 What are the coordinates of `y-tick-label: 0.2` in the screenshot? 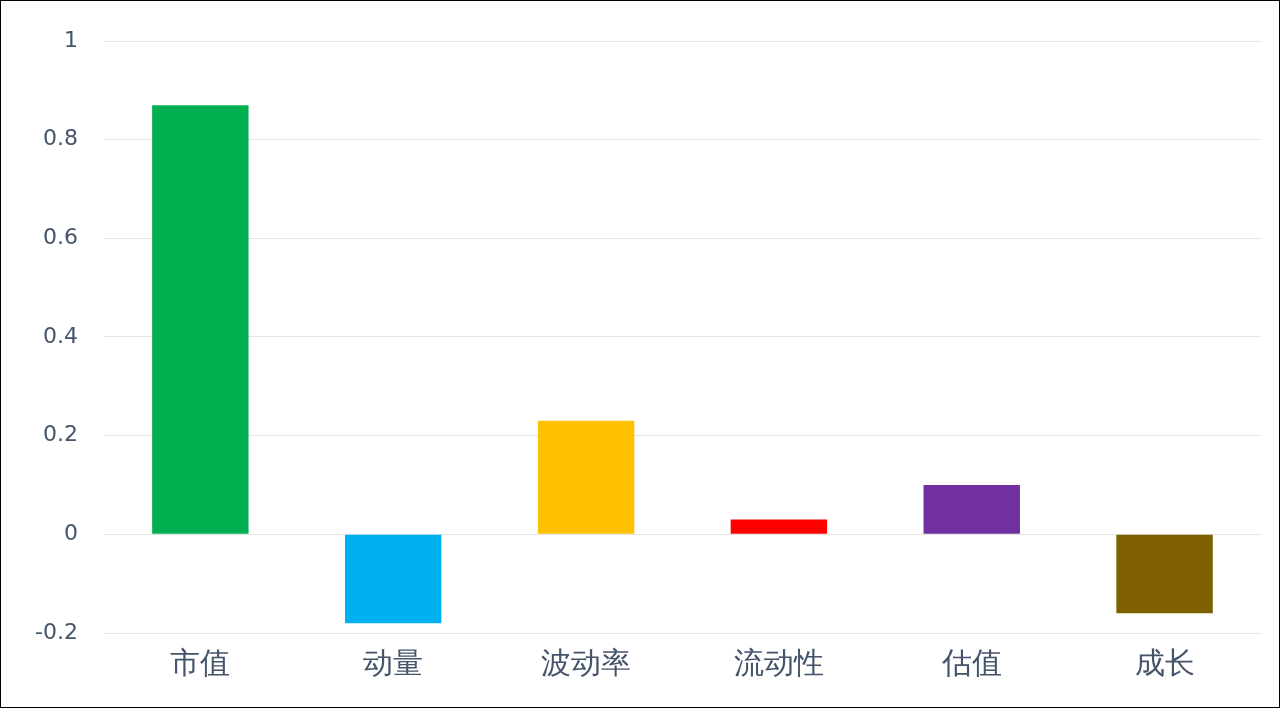 It's located at (60, 434).